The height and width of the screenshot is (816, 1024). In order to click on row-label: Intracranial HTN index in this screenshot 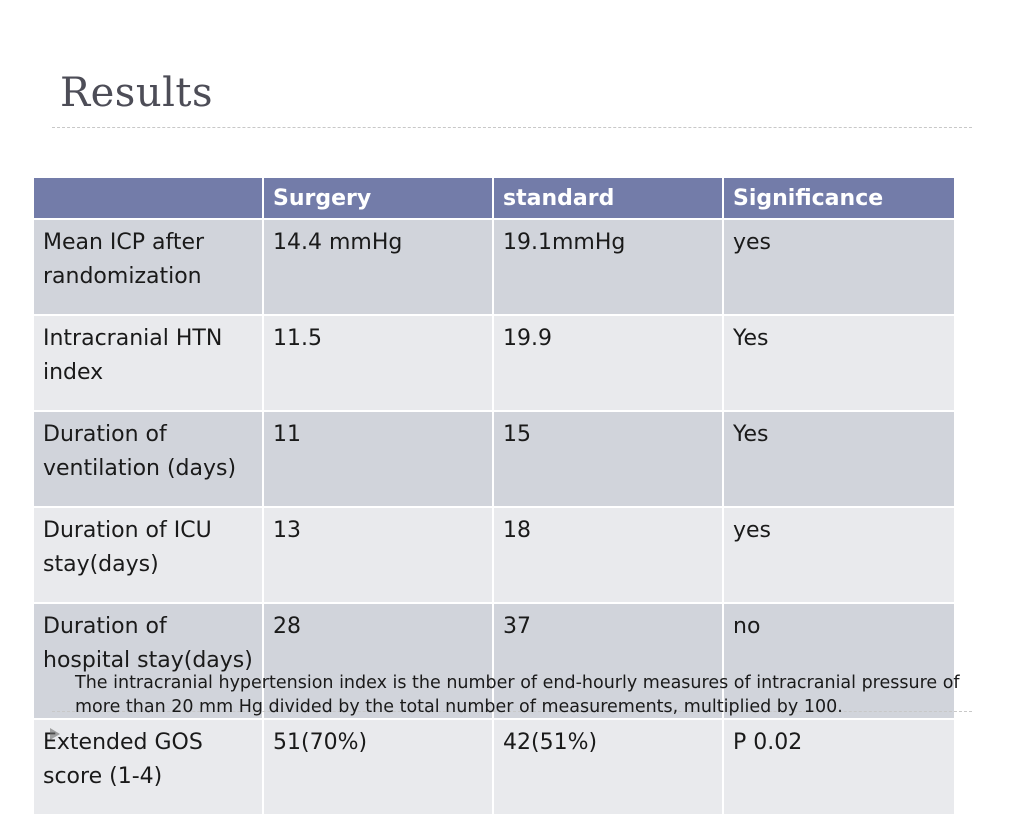, I will do `click(148, 363)`.